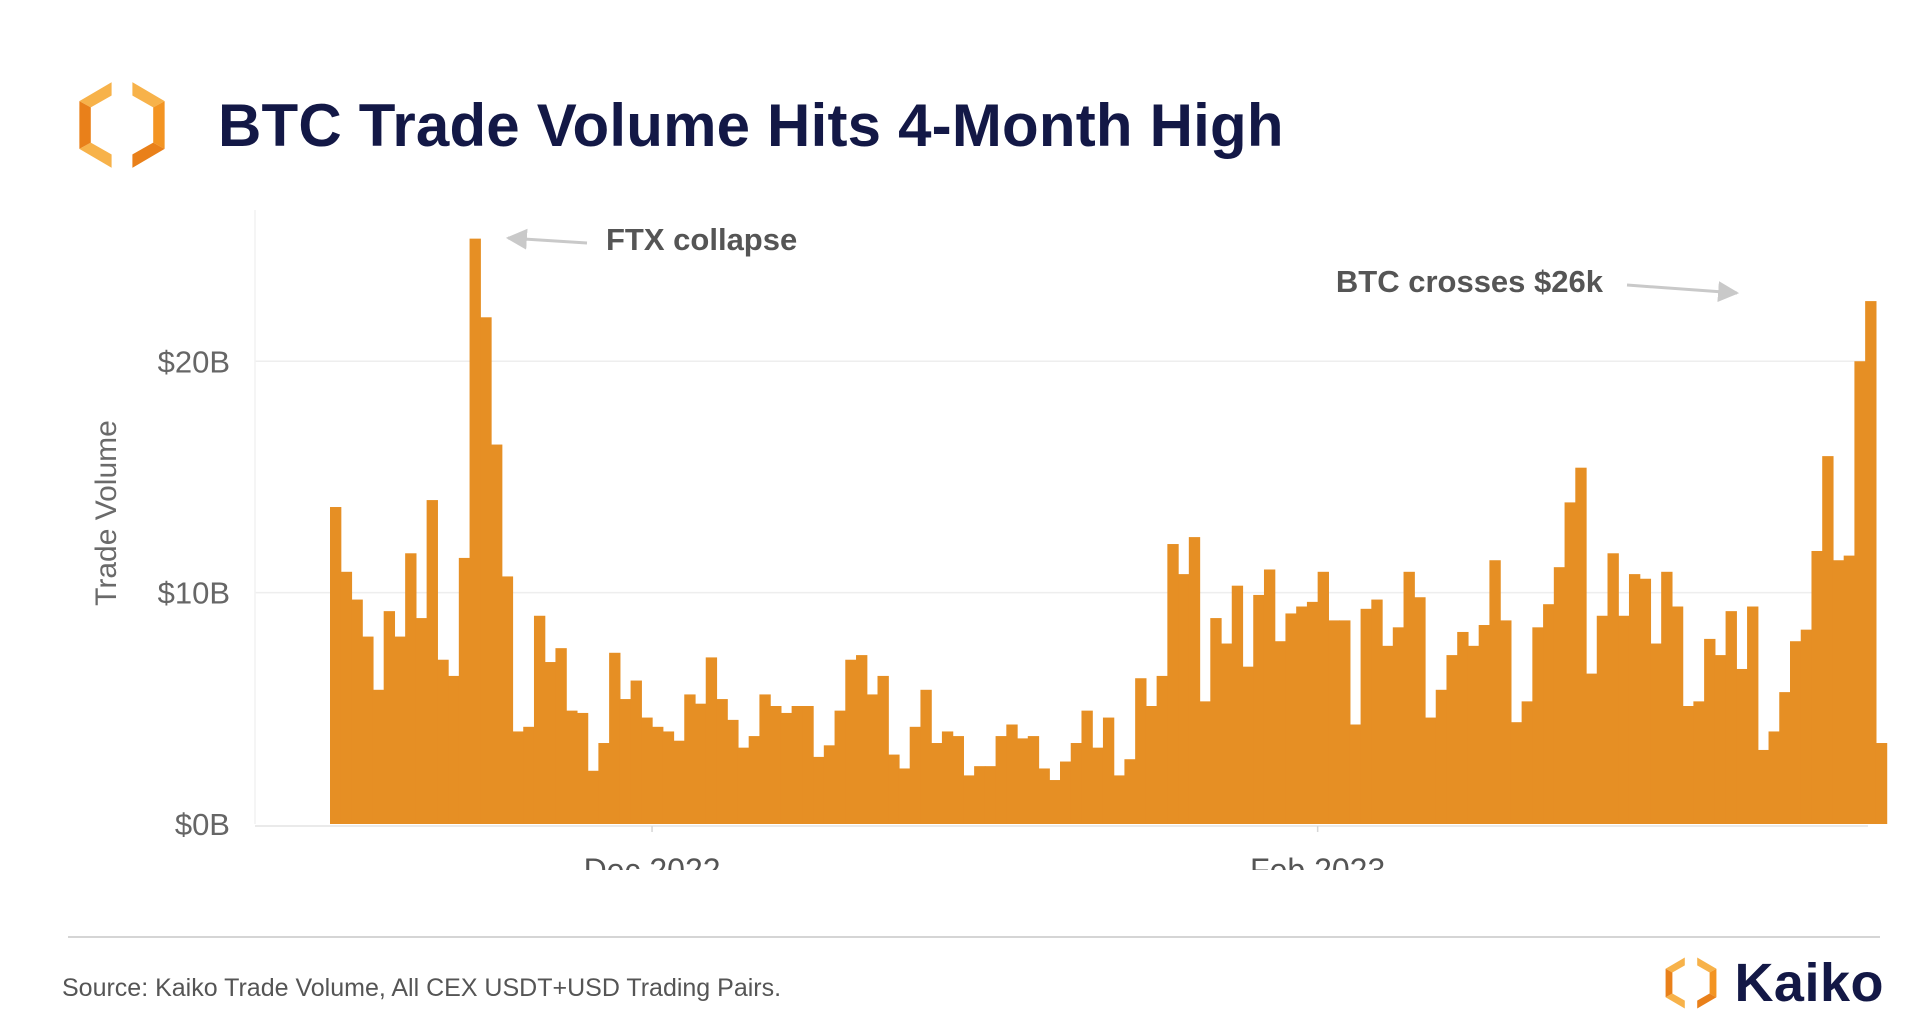 This screenshot has width=1920, height=1031. What do you see at coordinates (202, 824) in the screenshot?
I see `y-tick-label: $0B` at bounding box center [202, 824].